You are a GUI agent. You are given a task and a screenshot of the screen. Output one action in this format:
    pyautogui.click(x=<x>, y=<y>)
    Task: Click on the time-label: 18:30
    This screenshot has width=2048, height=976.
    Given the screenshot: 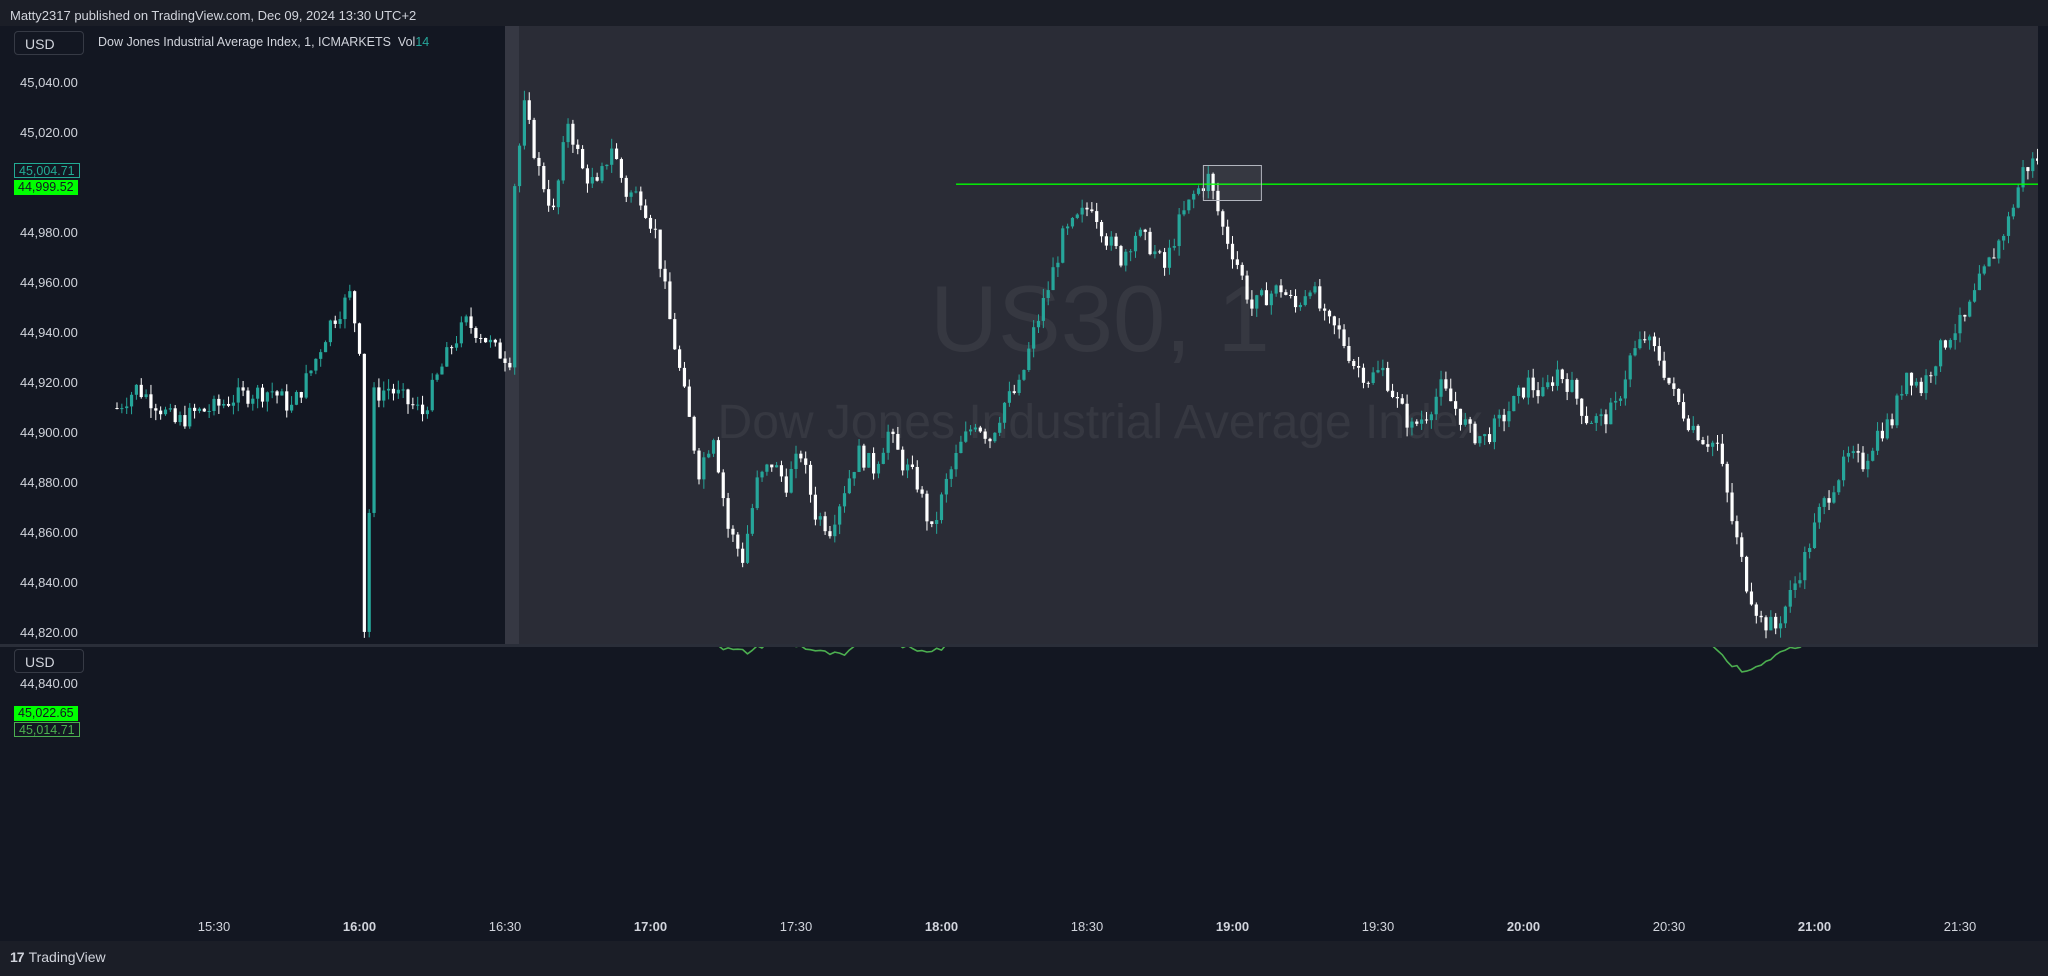 What is the action you would take?
    pyautogui.click(x=1087, y=926)
    